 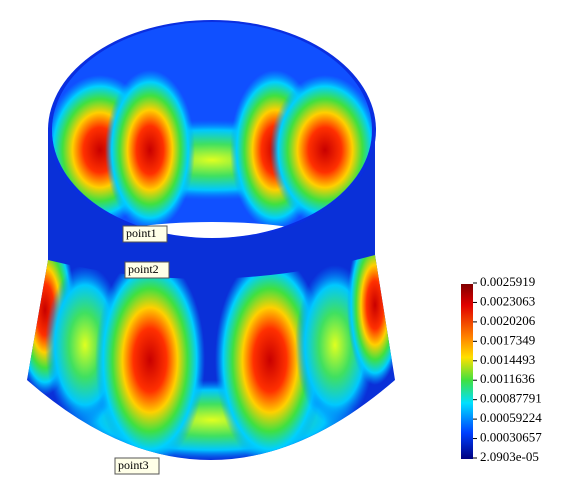 What do you see at coordinates (507, 339) in the screenshot?
I see `colorbar-label: 0.0017349` at bounding box center [507, 339].